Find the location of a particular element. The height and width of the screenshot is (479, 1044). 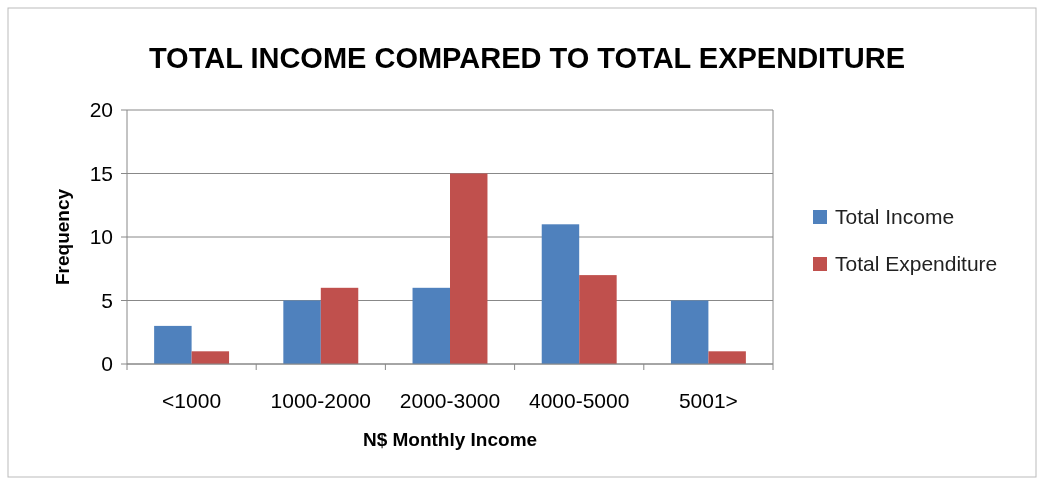

x-tick-label: 2000-3000 is located at coordinates (450, 400).